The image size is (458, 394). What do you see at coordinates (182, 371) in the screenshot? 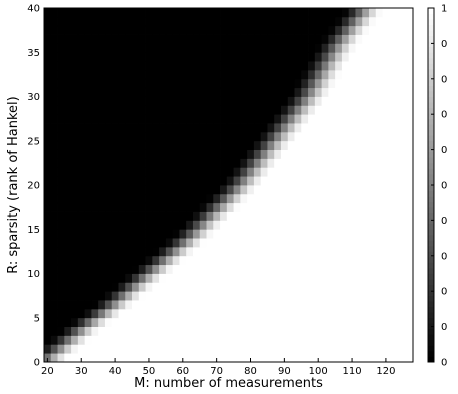
I see `x-tick-label: 60` at bounding box center [182, 371].